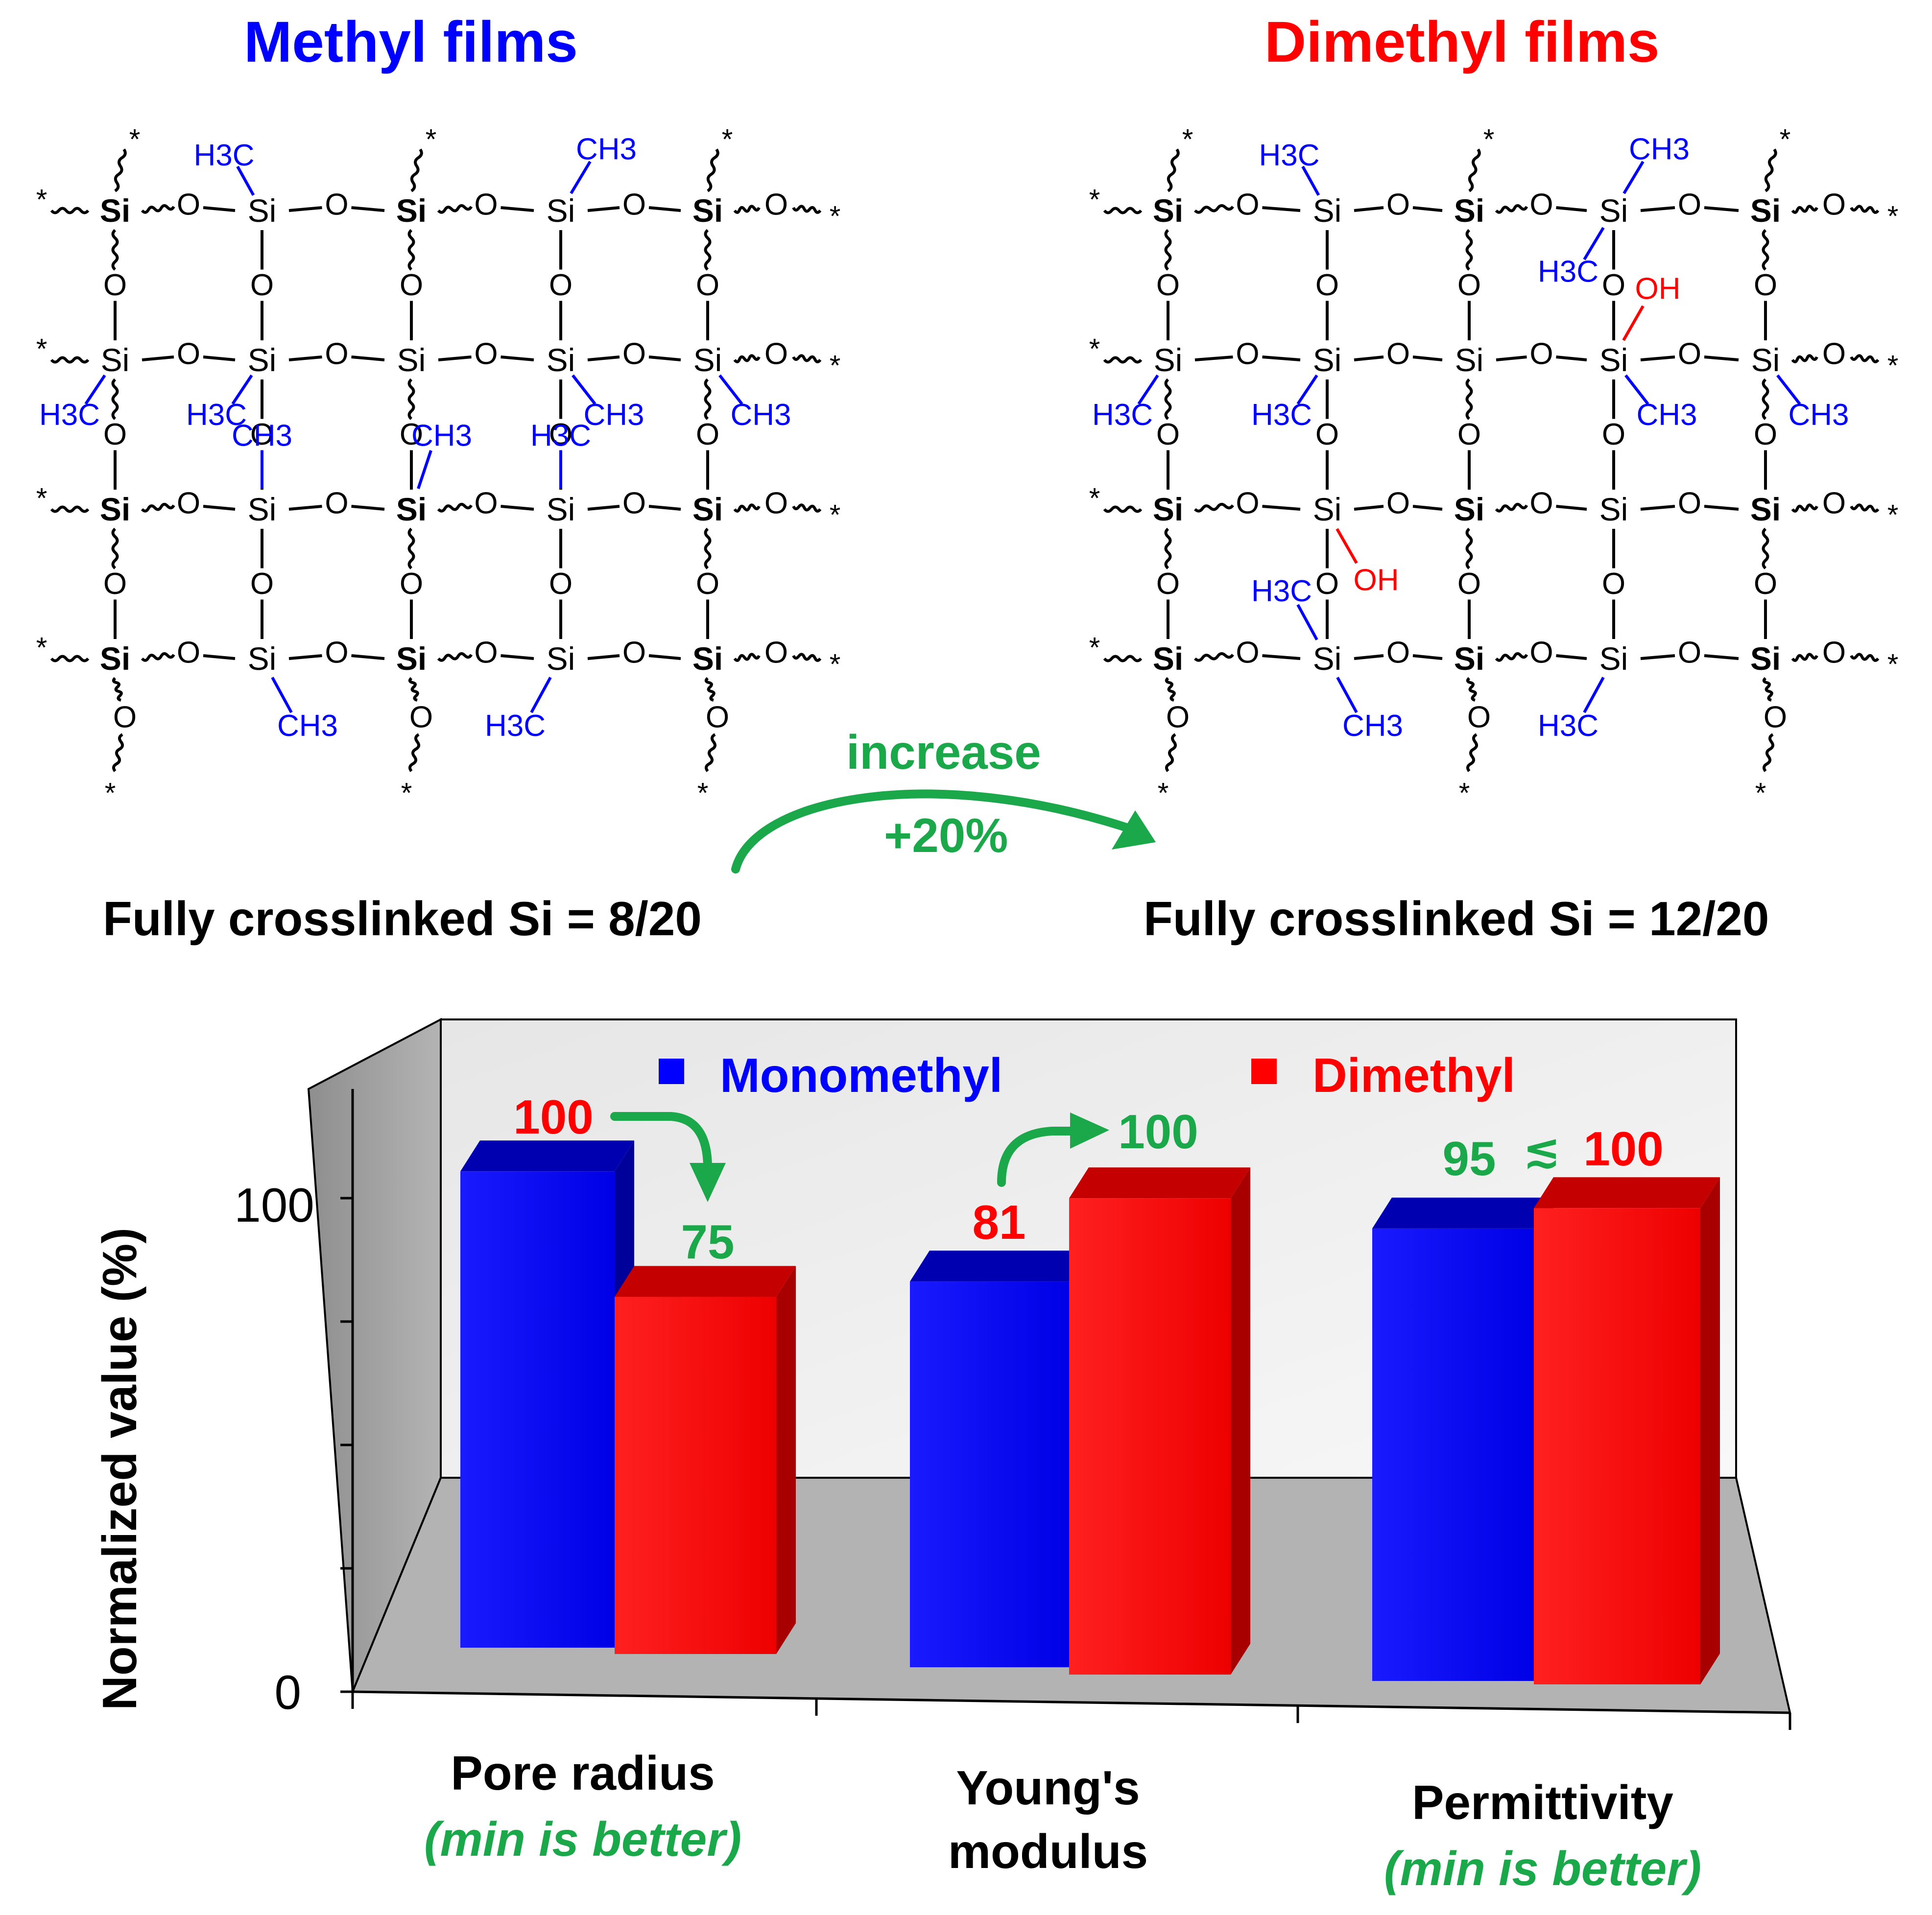 This screenshot has height=1915, width=1932. What do you see at coordinates (1414, 1075) in the screenshot?
I see `legend-label-dimethyl: Dimethyl` at bounding box center [1414, 1075].